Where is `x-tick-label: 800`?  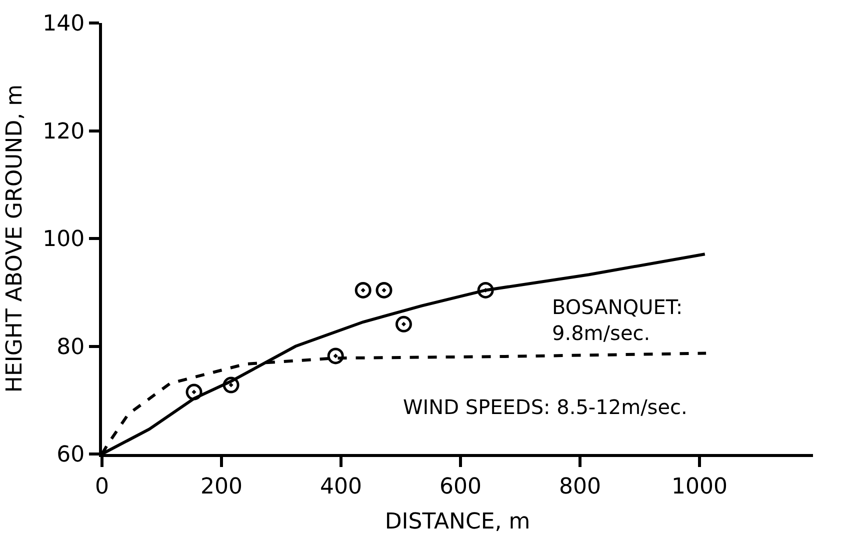
x-tick-label: 800 is located at coordinates (579, 487).